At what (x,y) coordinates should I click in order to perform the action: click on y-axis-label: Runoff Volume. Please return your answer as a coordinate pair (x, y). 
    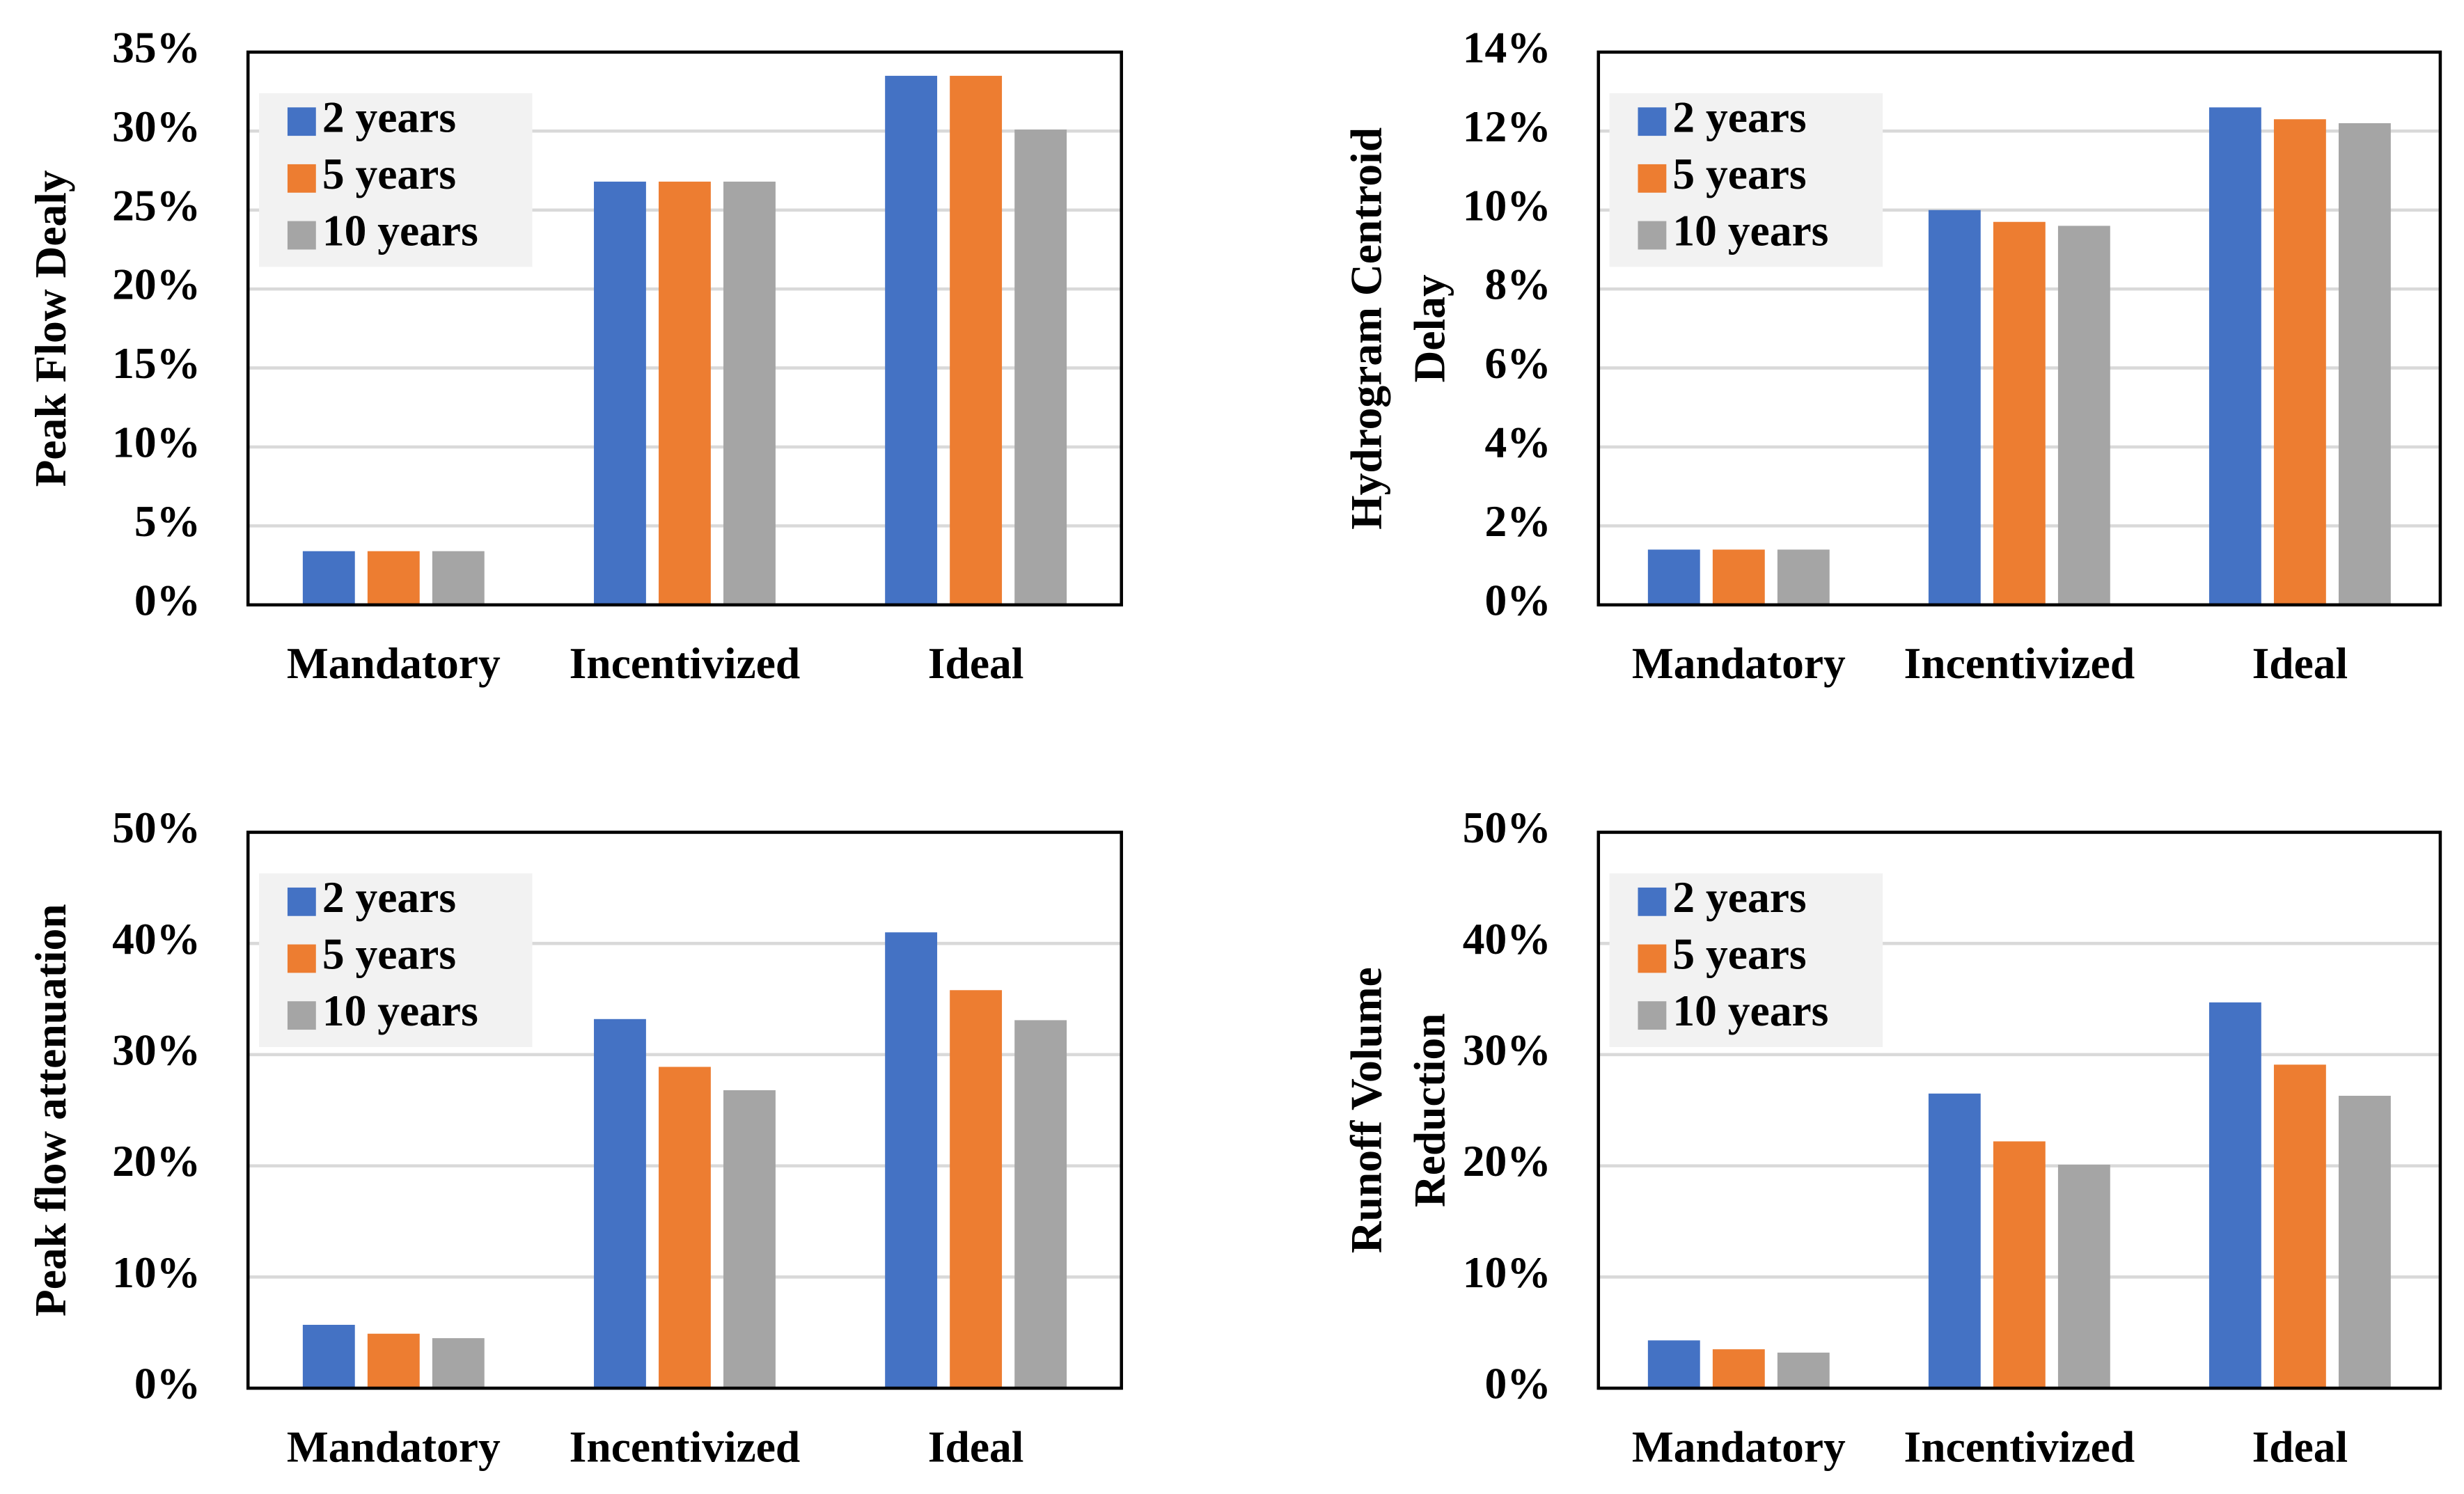
    Looking at the image, I should click on (1366, 1110).